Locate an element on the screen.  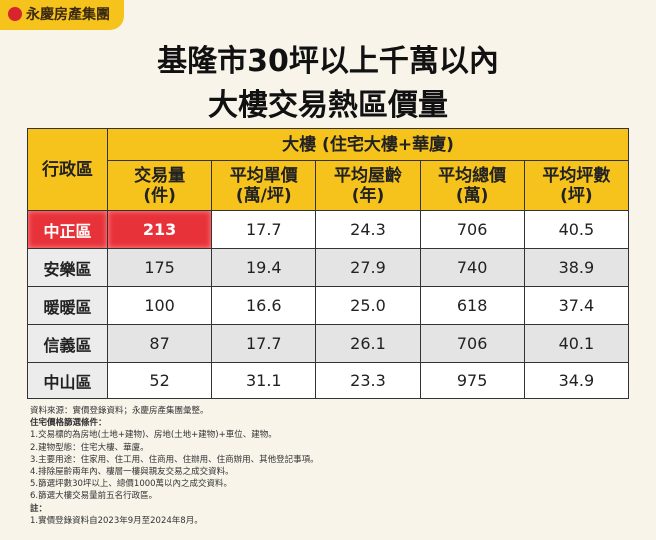
header-cell: 交易量 (件) is located at coordinates (159, 185).